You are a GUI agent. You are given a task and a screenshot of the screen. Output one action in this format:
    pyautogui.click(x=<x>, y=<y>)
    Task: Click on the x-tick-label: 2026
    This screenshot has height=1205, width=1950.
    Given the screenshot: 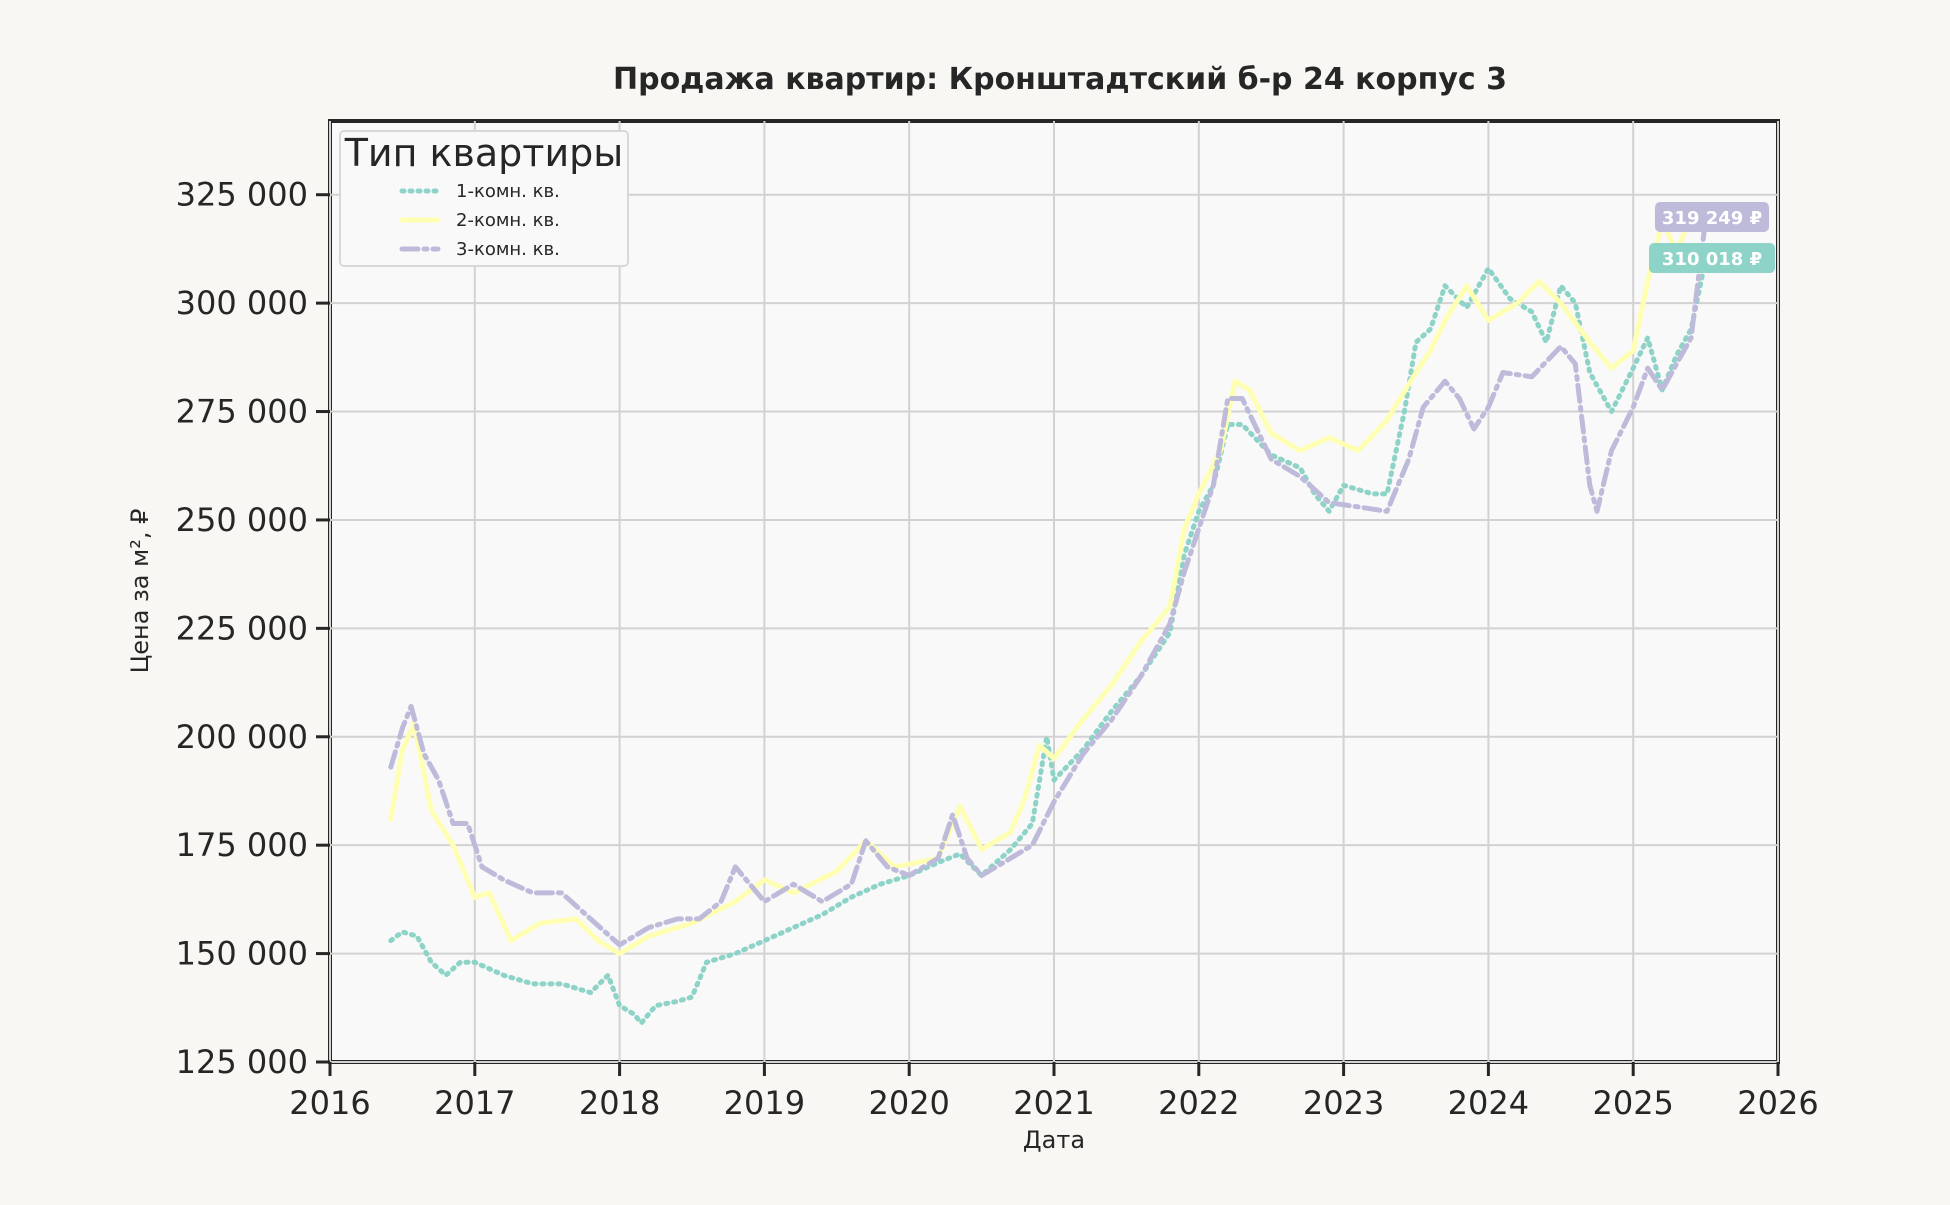 What is the action you would take?
    pyautogui.click(x=1777, y=1103)
    